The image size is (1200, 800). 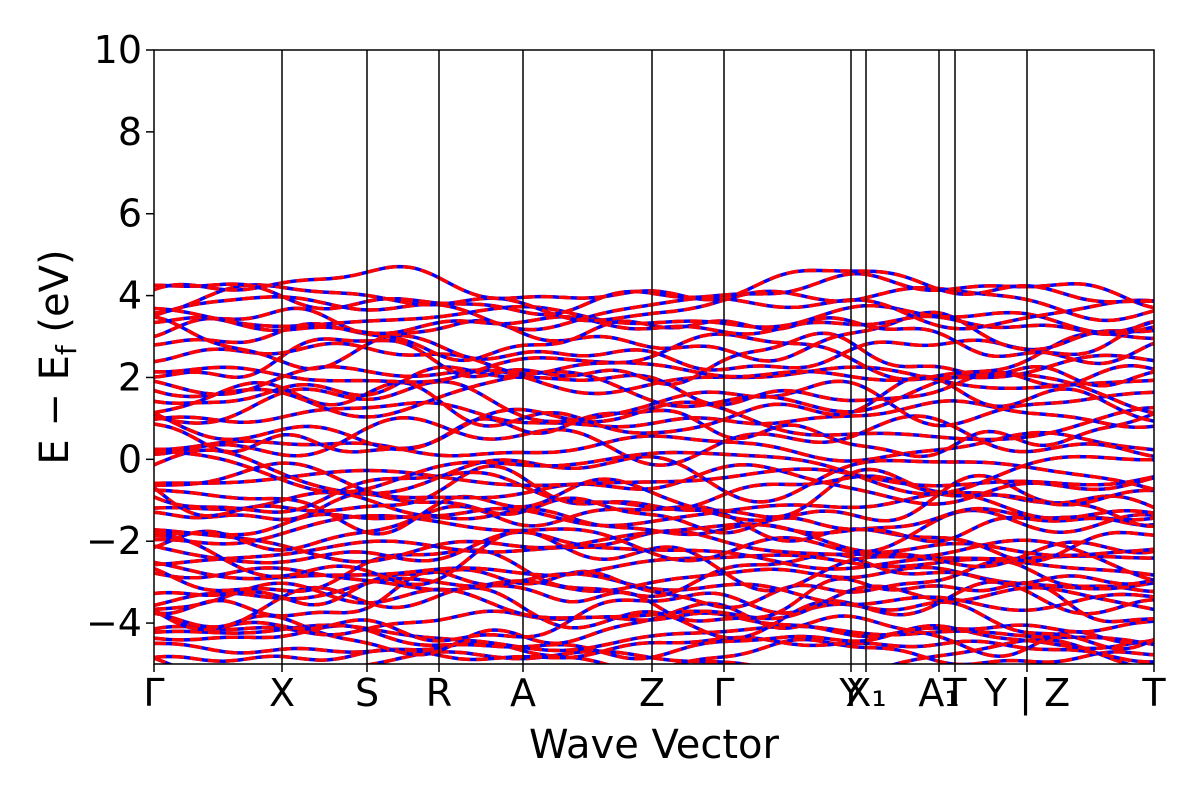 What do you see at coordinates (130, 214) in the screenshot?
I see `y-tick-label: 6` at bounding box center [130, 214].